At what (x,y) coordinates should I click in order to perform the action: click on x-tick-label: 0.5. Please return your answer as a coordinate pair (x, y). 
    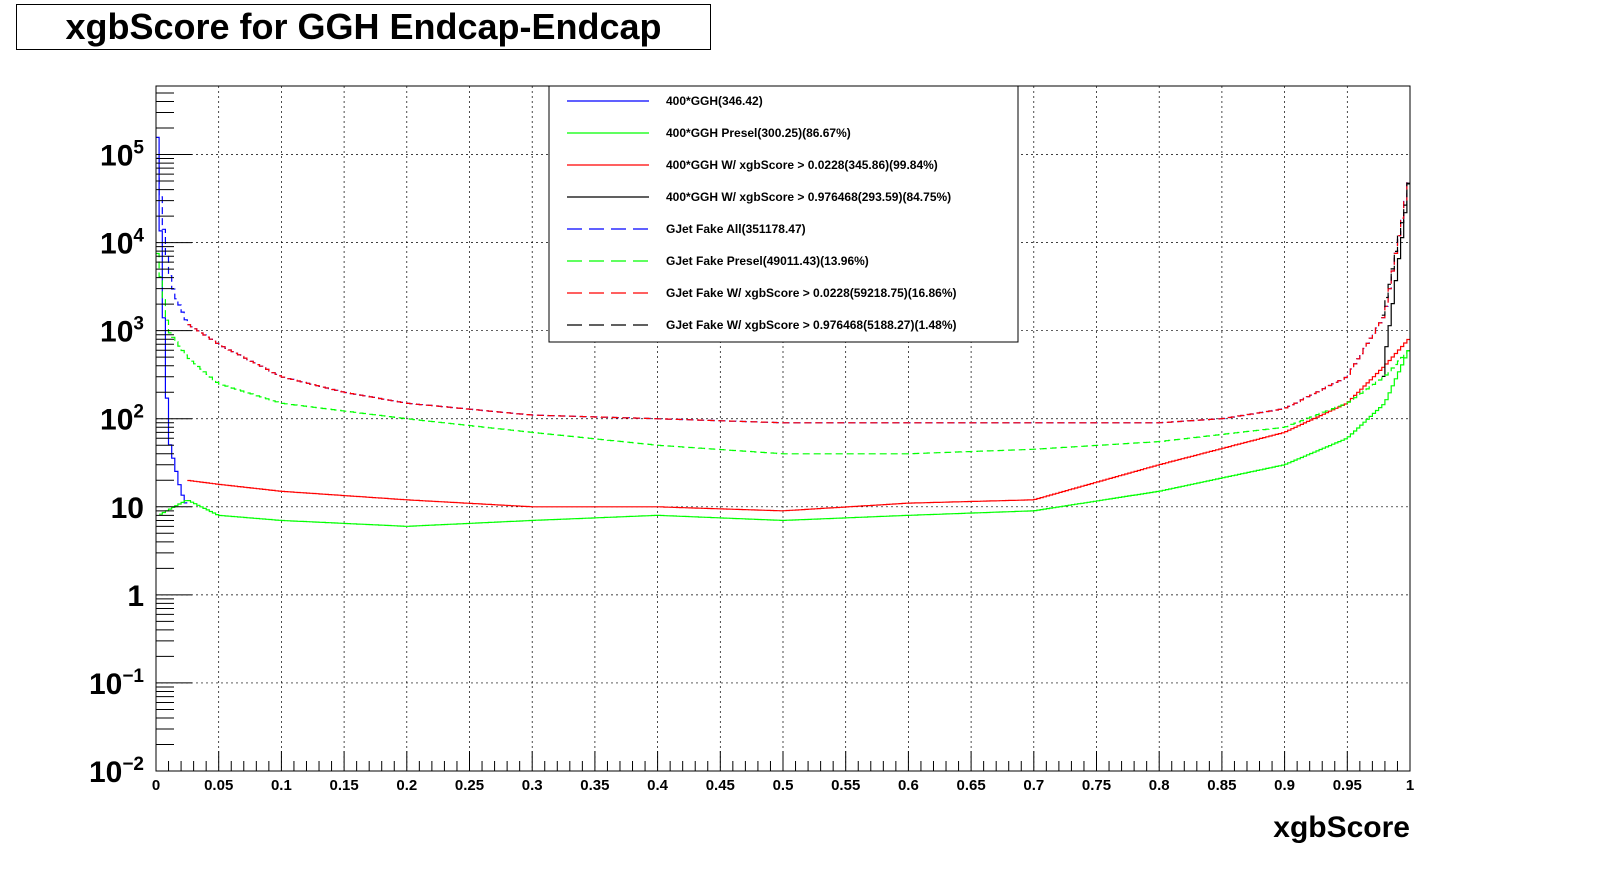
    Looking at the image, I should click on (783, 785).